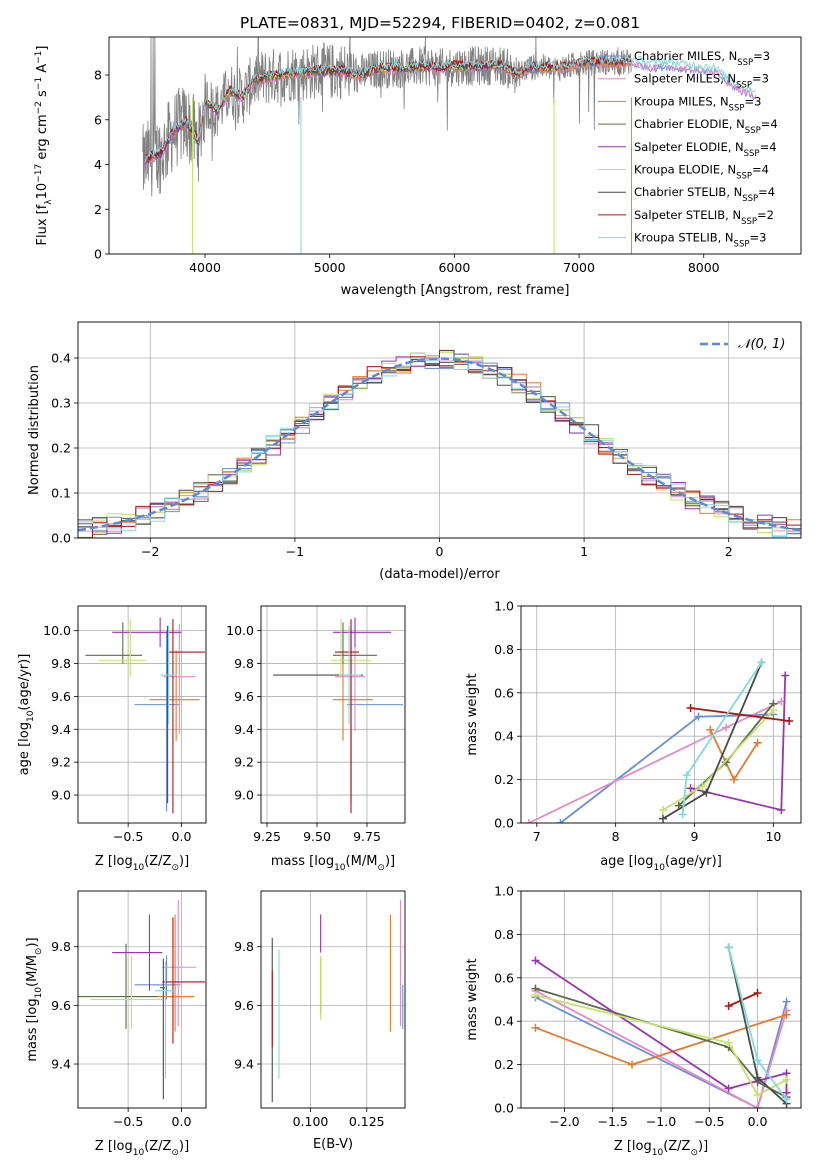 The height and width of the screenshot is (1170, 819). Describe the element at coordinates (686, 217) in the screenshot. I see `legend-entry: Salpeter STELIB, NSSP=2` at that location.